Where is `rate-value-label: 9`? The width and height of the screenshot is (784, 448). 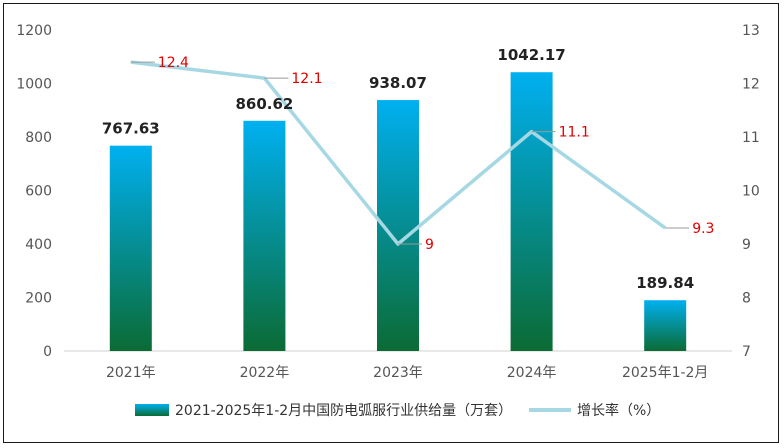 rate-value-label: 9 is located at coordinates (429, 245).